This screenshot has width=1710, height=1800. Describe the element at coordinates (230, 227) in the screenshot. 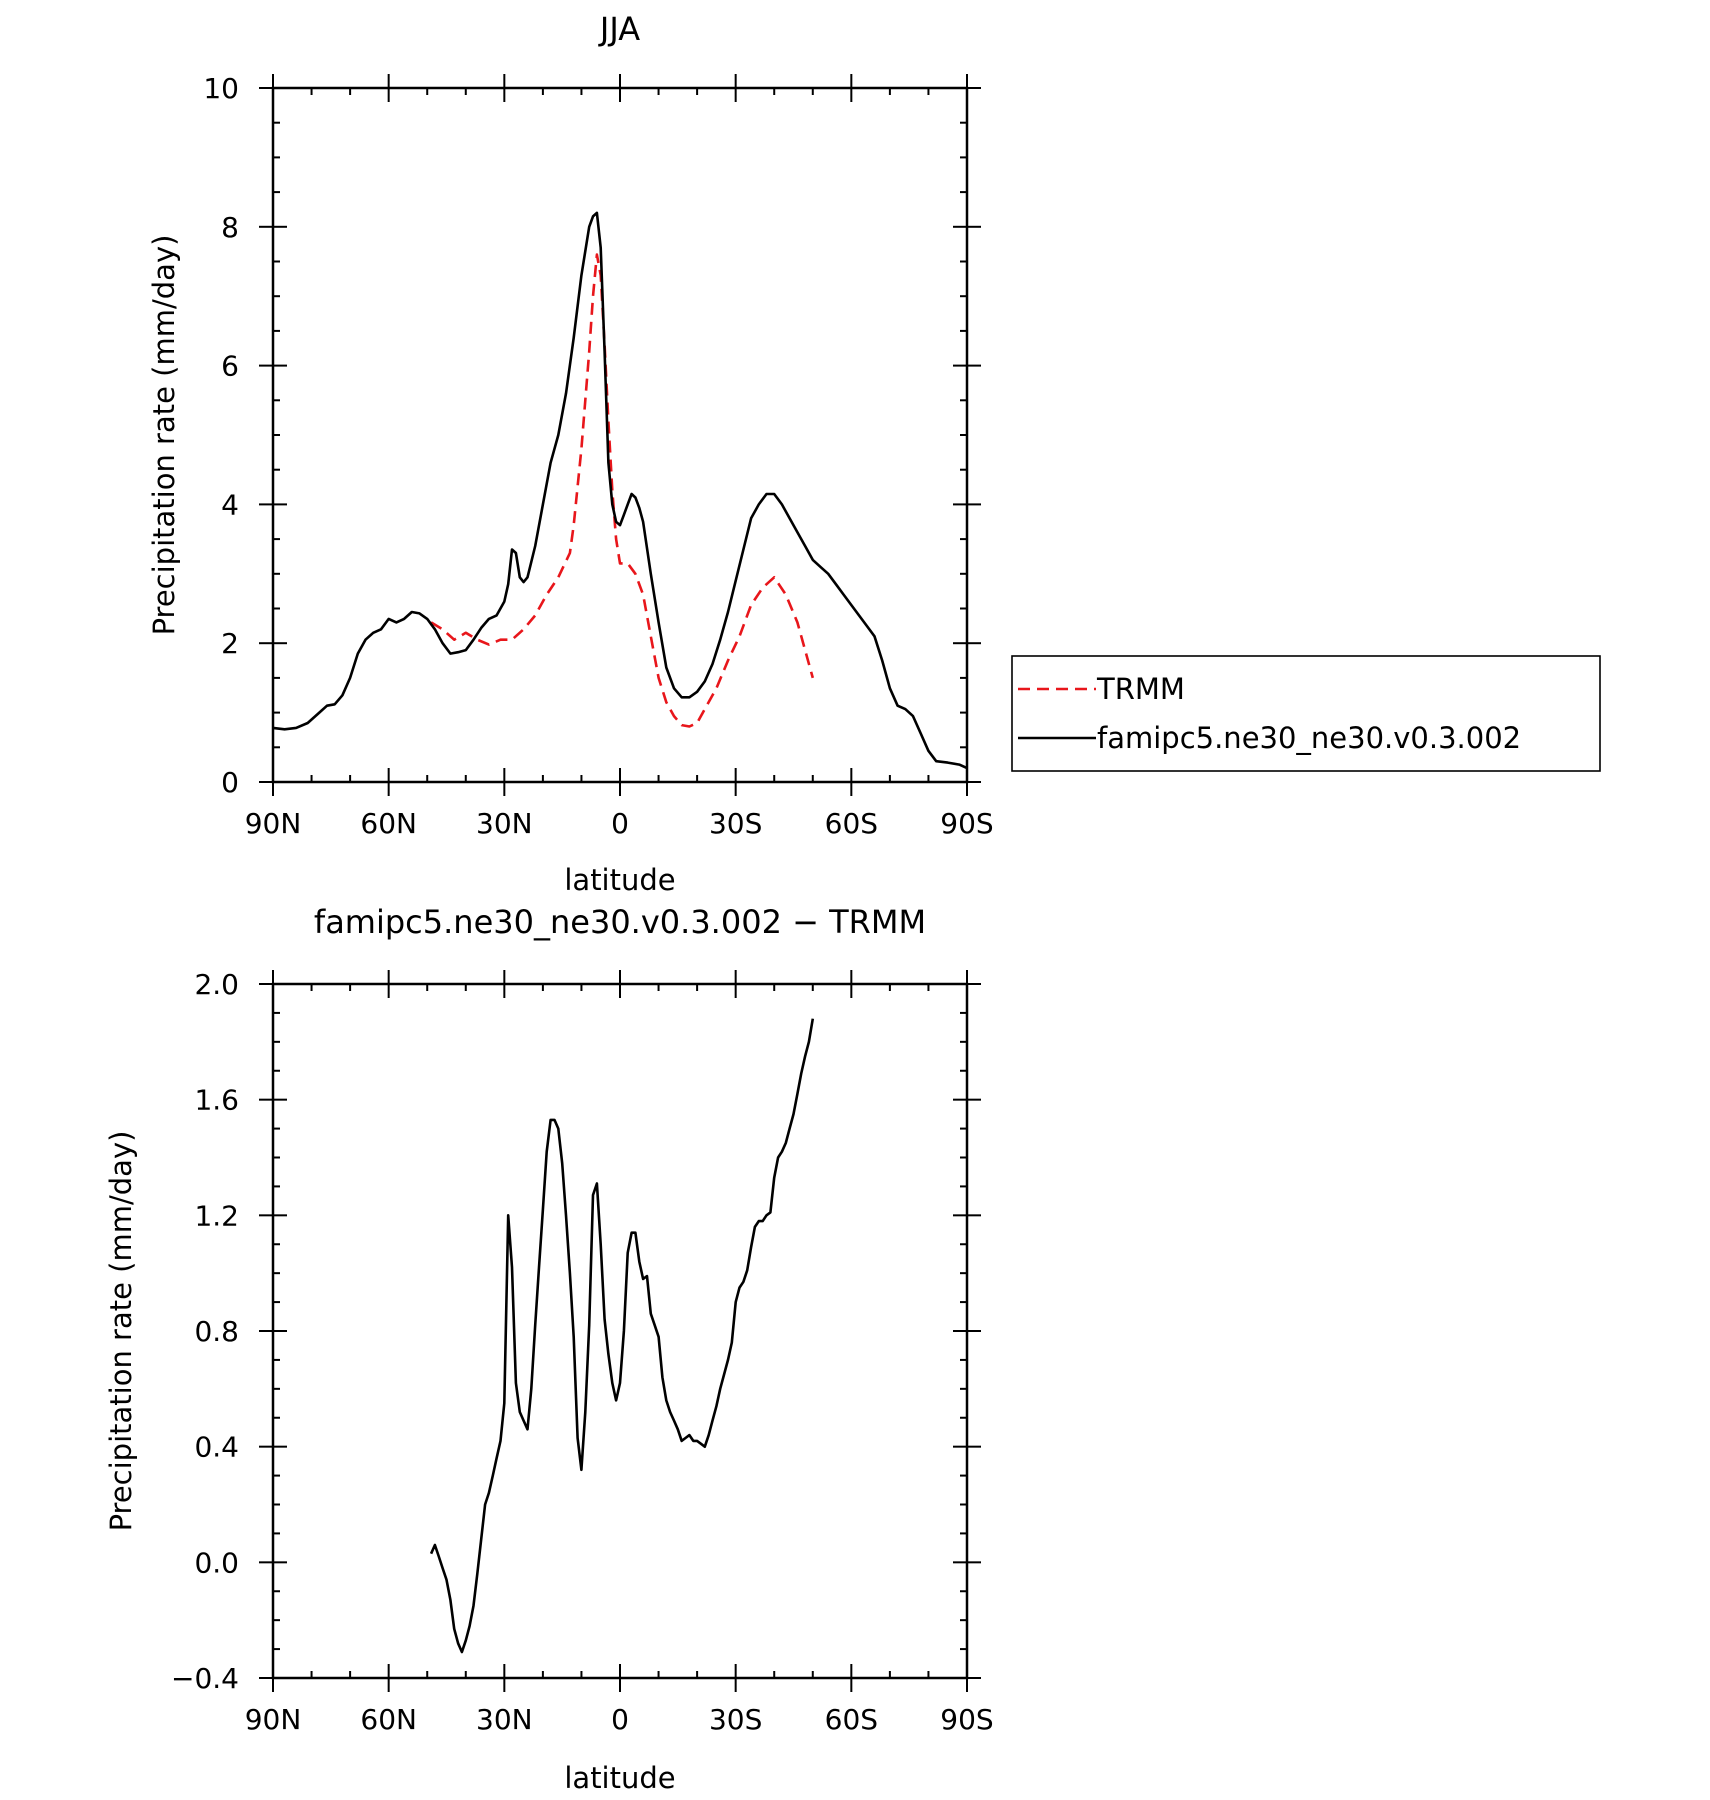

I see `top-y-tick-label: 8` at that location.